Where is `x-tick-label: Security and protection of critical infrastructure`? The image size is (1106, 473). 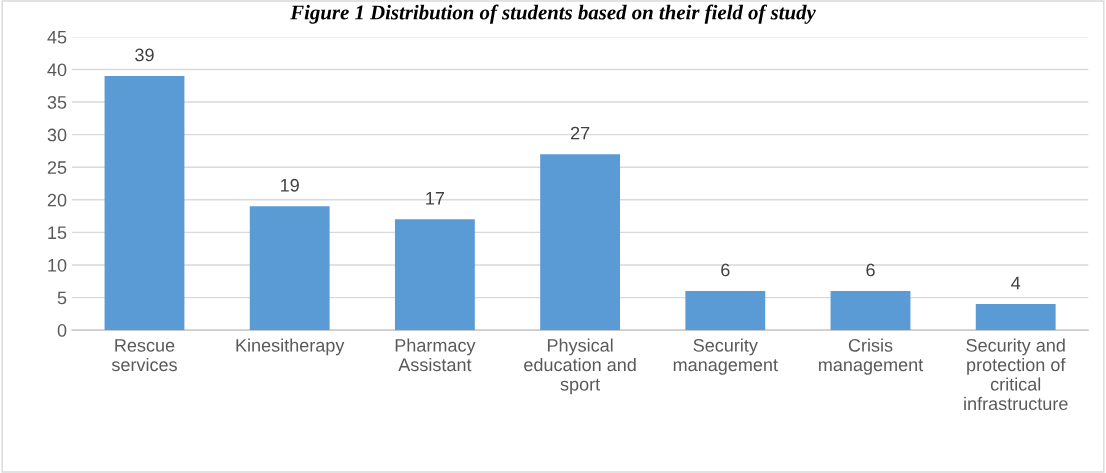 x-tick-label: Security and protection of critical infrastructure is located at coordinates (1016, 374).